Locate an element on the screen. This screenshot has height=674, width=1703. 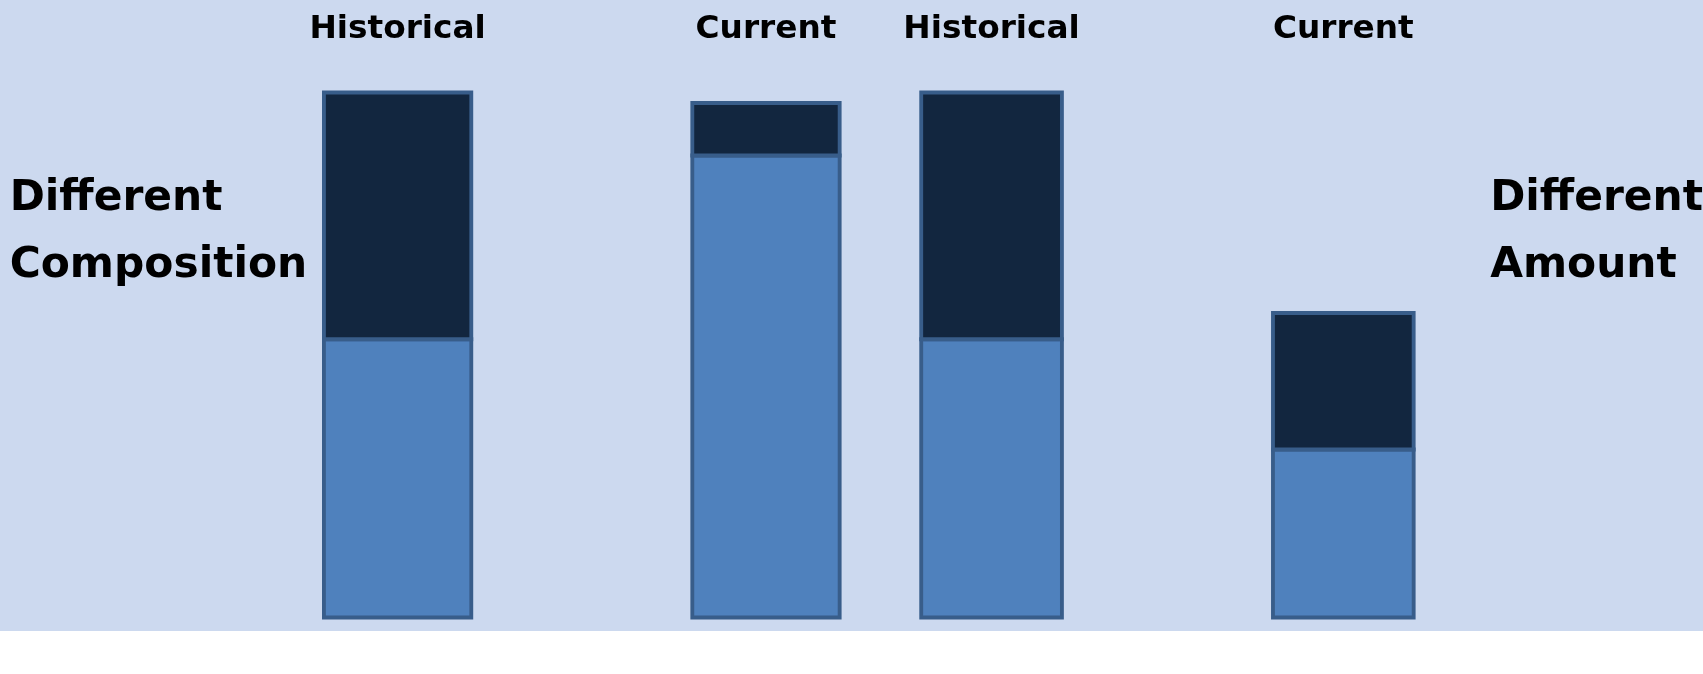
annotation: Different Amount is located at coordinates (1596, 229).